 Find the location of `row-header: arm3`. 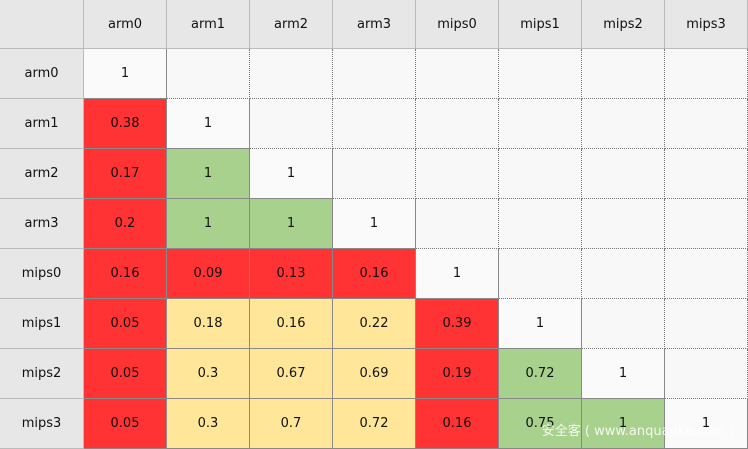

row-header: arm3 is located at coordinates (42, 224).